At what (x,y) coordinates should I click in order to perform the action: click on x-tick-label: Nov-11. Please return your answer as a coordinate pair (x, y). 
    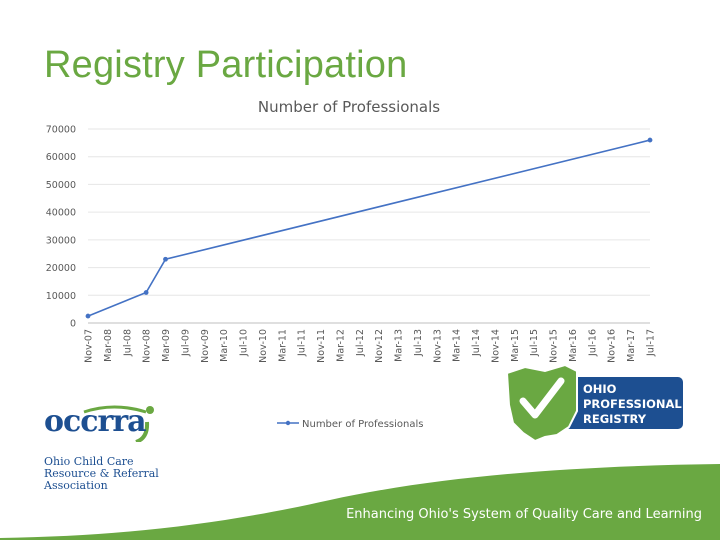
    Looking at the image, I should click on (321, 346).